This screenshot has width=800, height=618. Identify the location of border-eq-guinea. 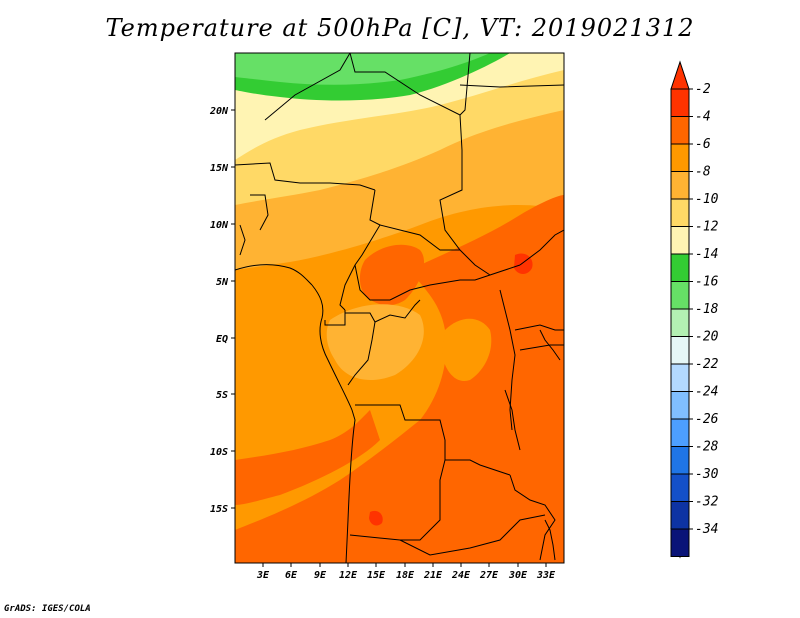
(335, 318).